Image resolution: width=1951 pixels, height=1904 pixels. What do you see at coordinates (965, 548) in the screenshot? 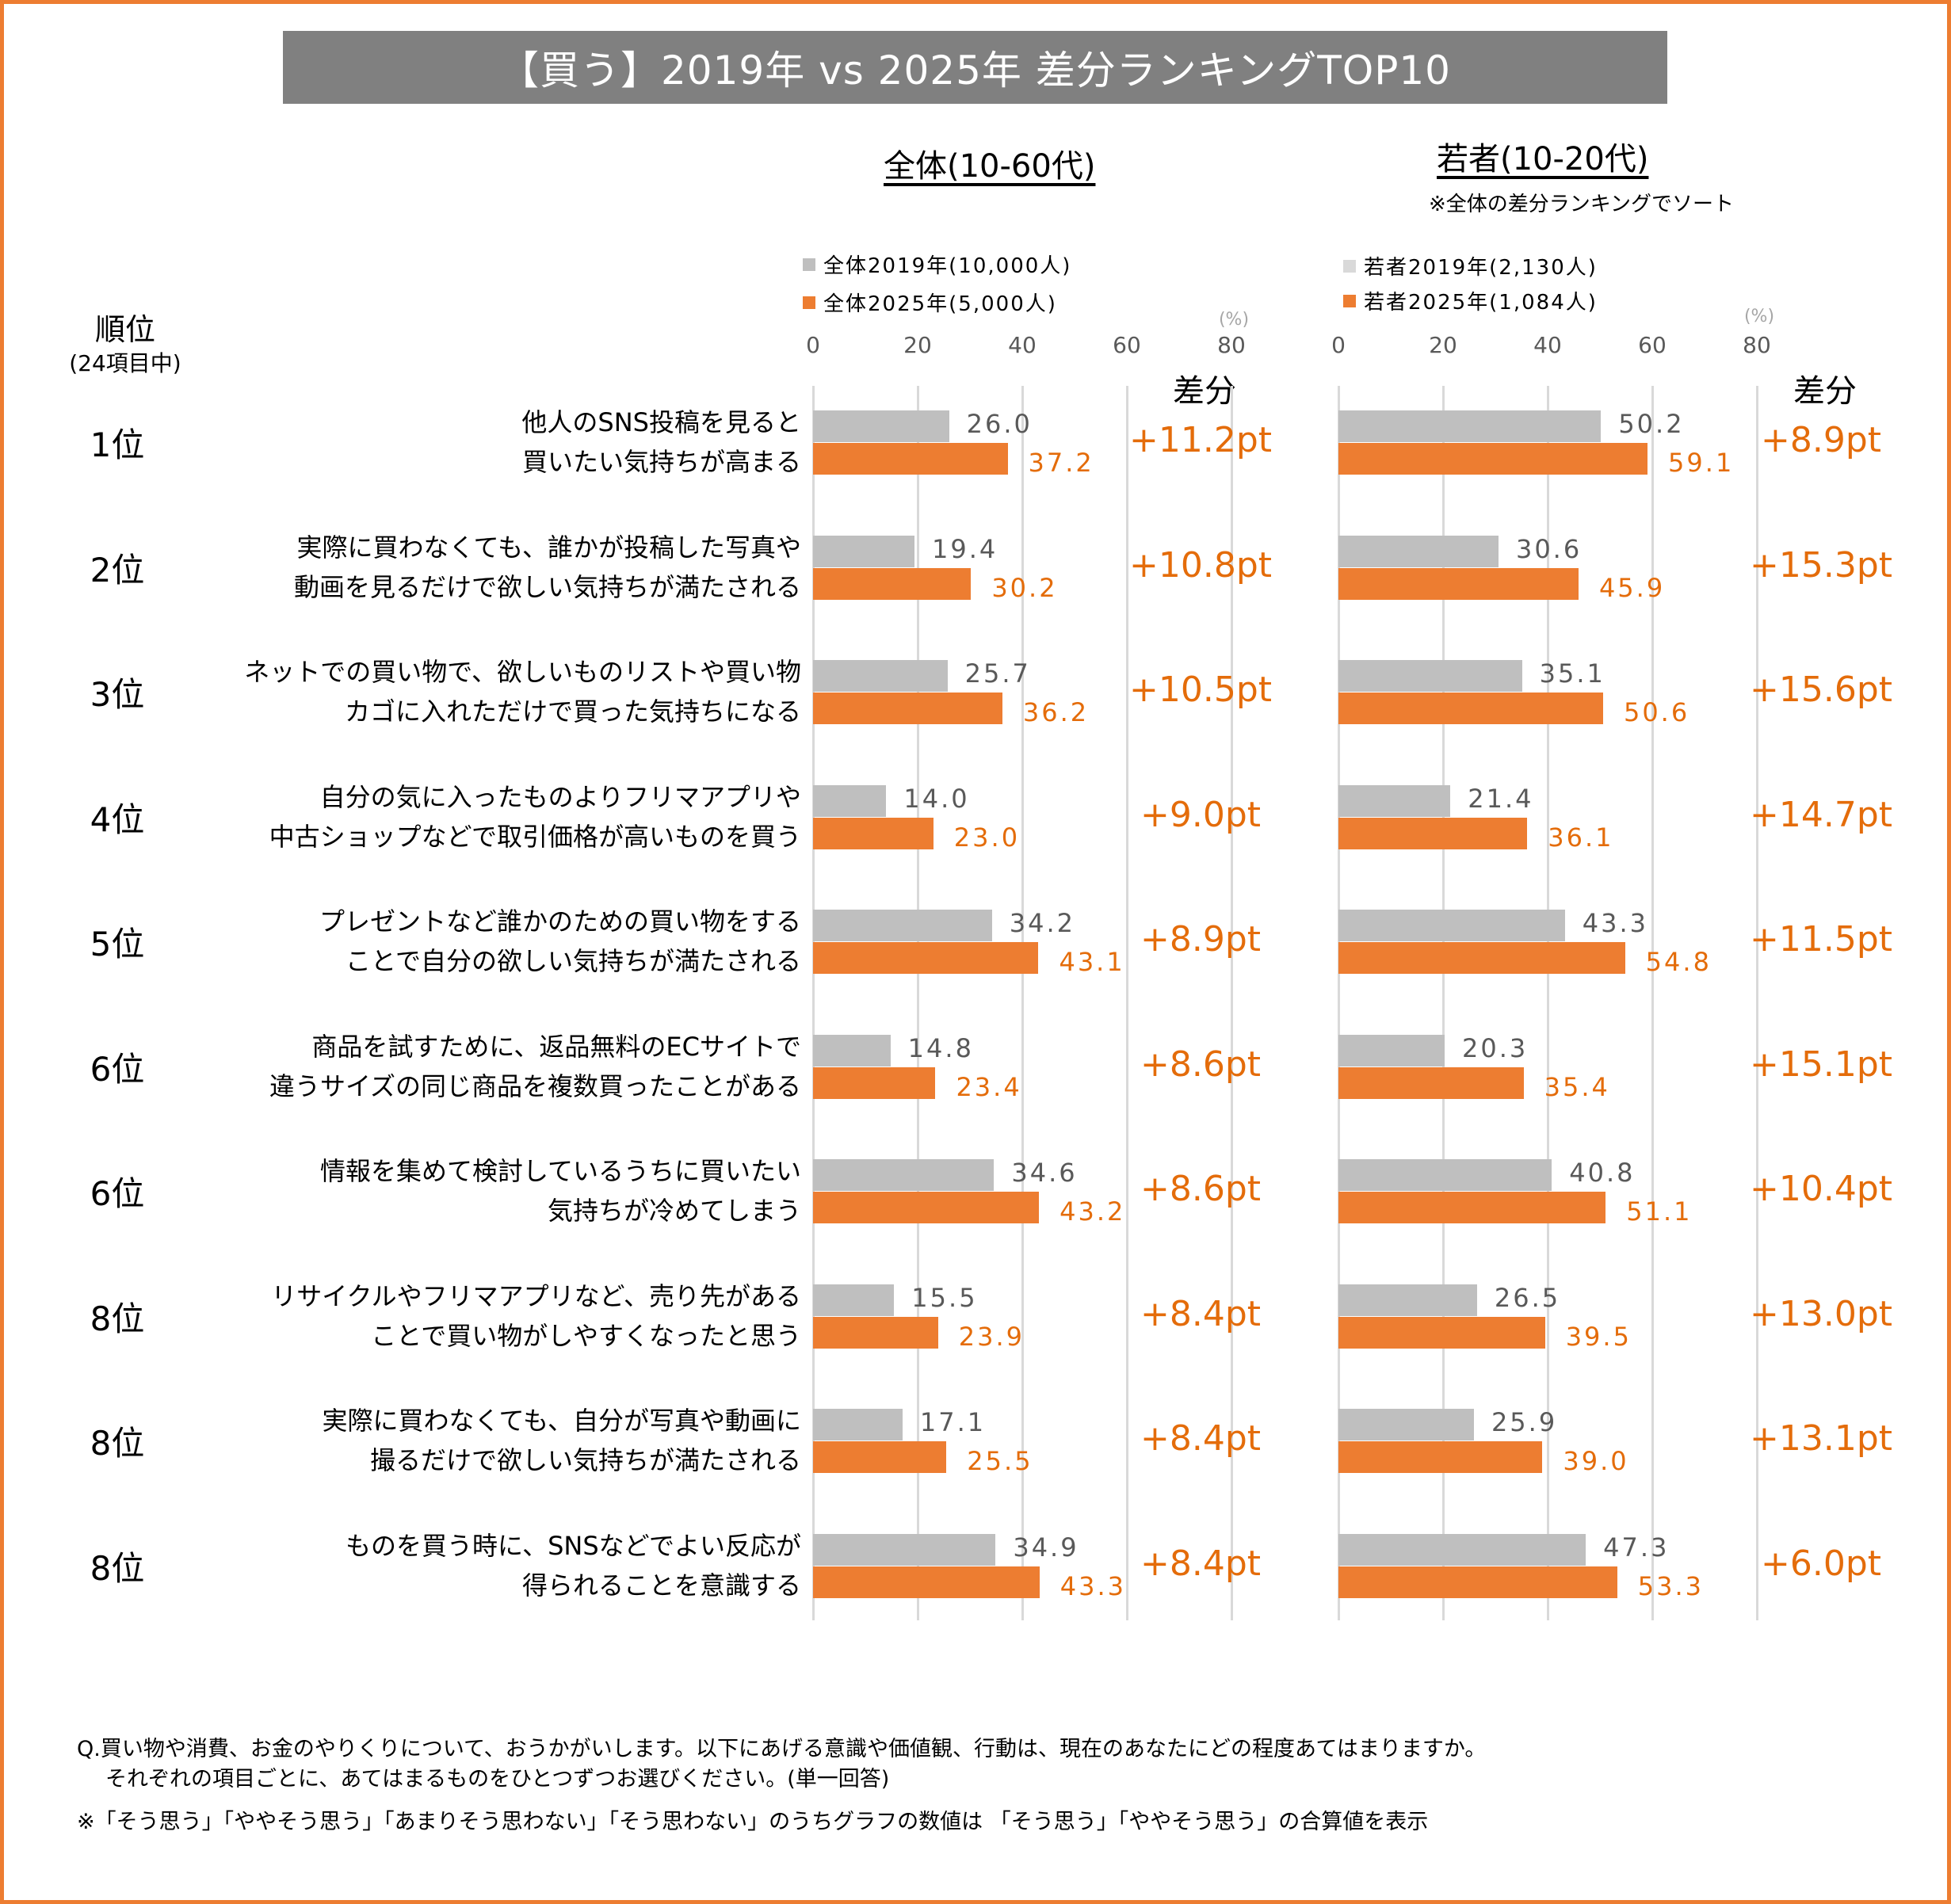
I see `data-label-2019: 19.4` at bounding box center [965, 548].